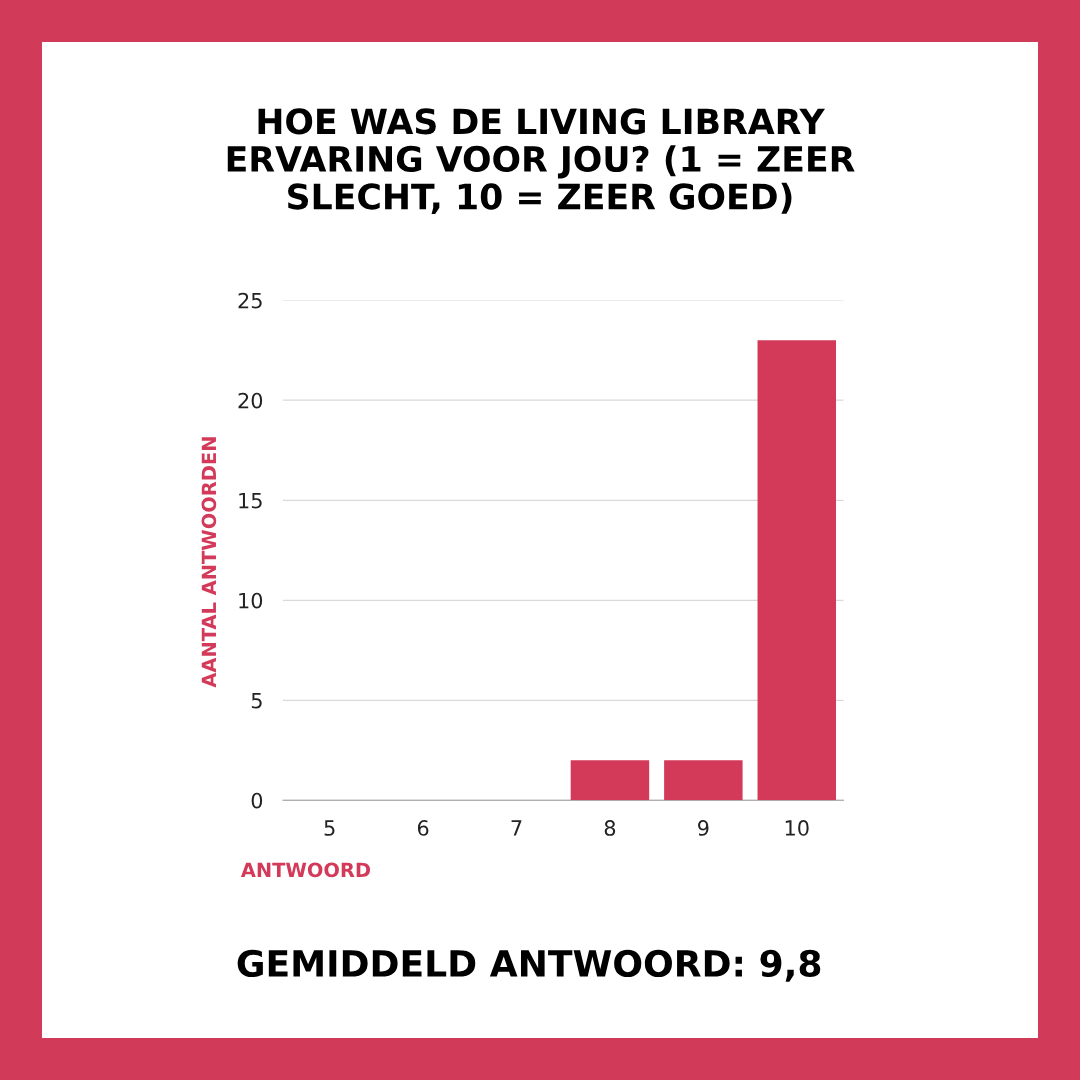 The height and width of the screenshot is (1080, 1080). I want to click on x-tick-label: 7, so click(516, 828).